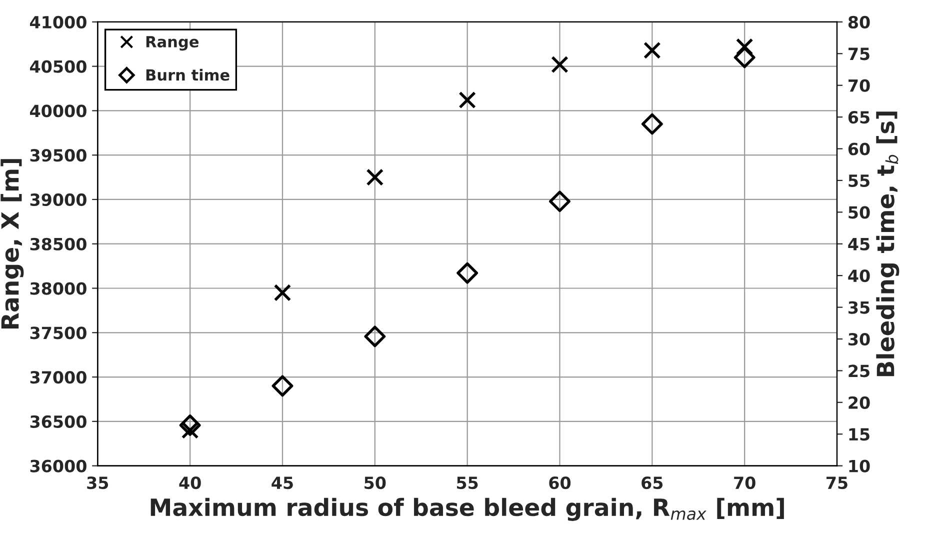  I want to click on x-tick-label: 55, so click(467, 483).